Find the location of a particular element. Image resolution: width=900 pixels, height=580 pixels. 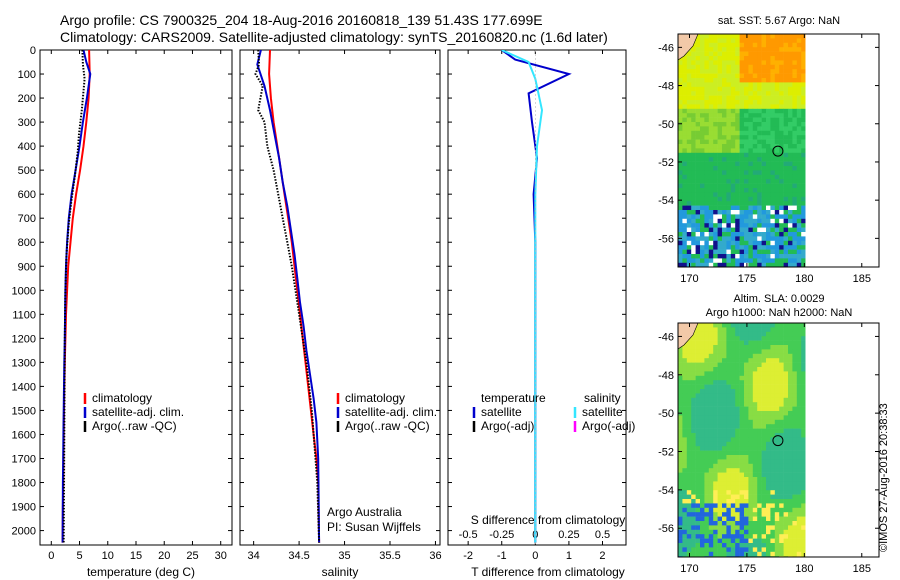

map-no-data is located at coordinates (842, 440).